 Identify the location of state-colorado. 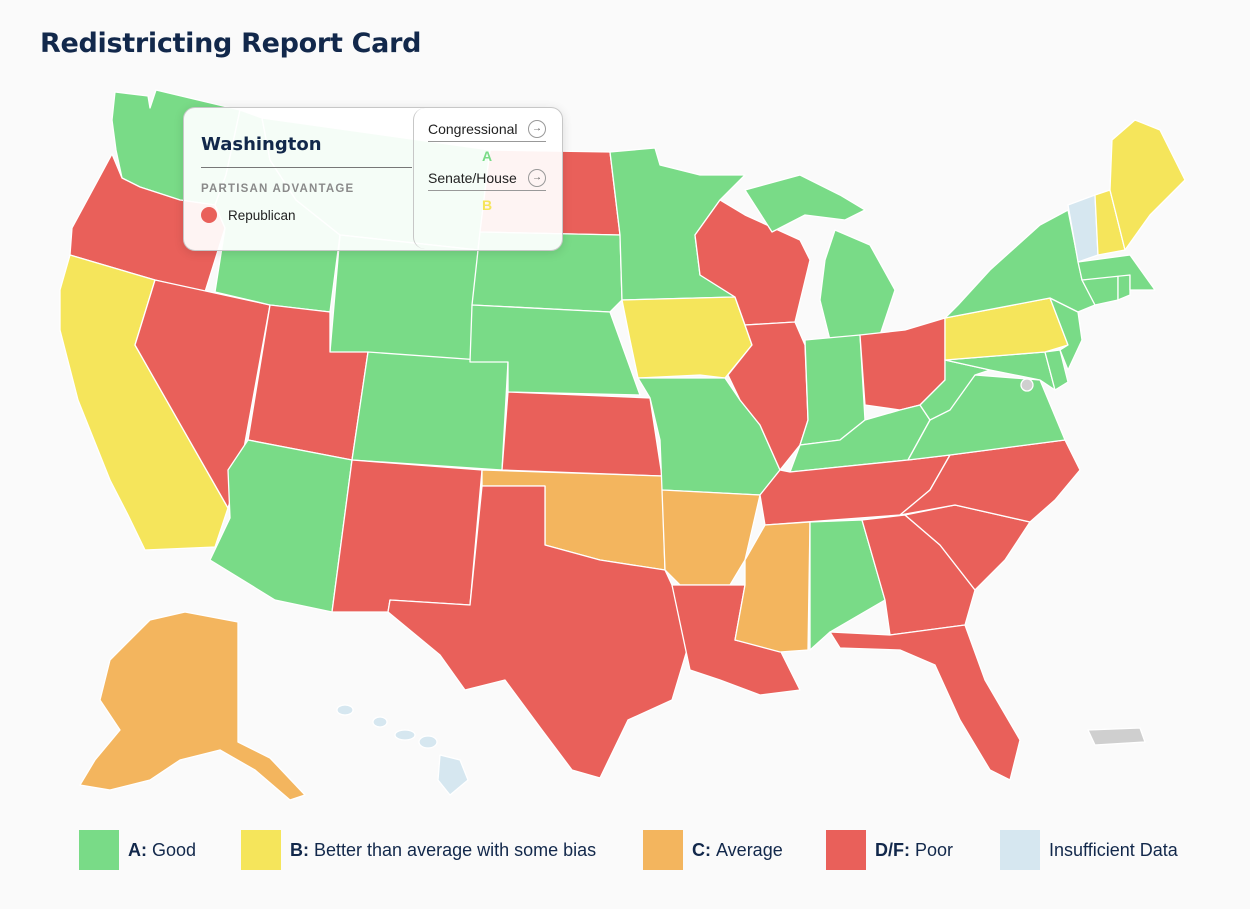
(430, 411).